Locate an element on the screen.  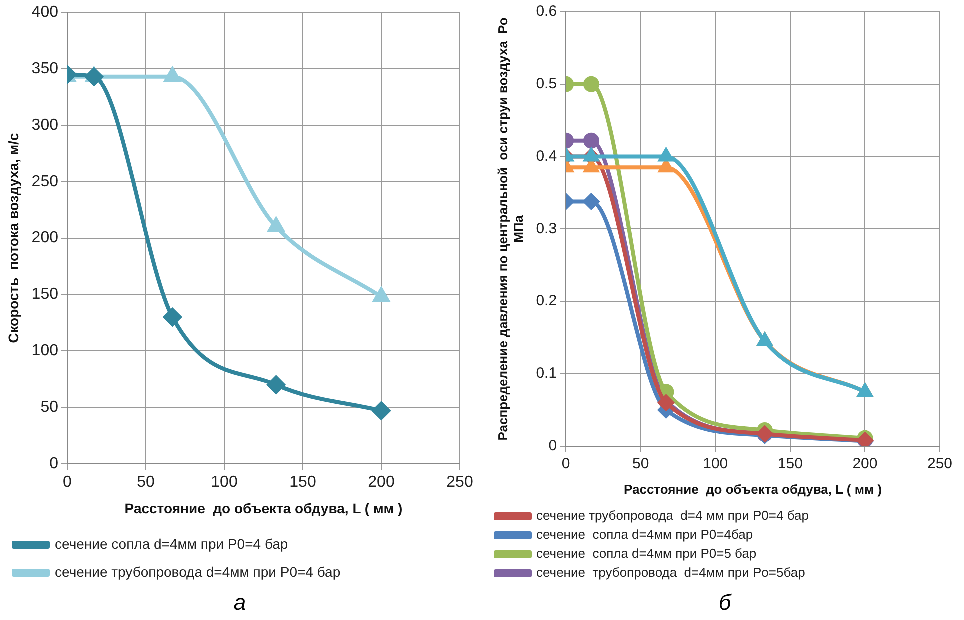
legend-label: сечение сопла d=4мм при P0=4бар is located at coordinates (645, 534).